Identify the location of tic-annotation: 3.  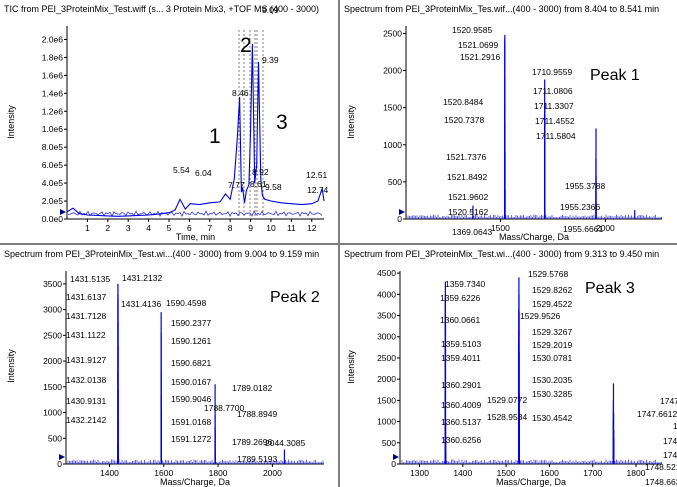
(282, 122).